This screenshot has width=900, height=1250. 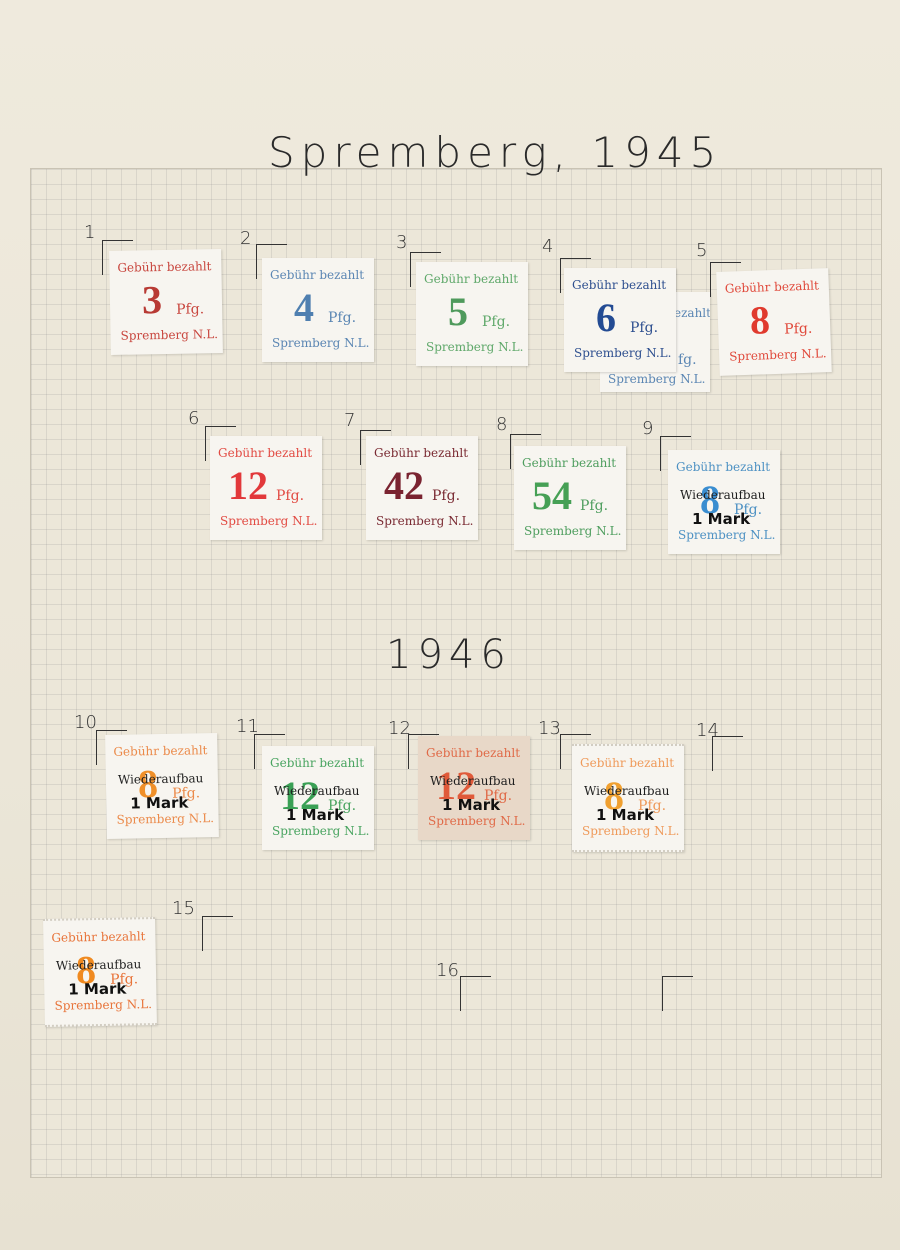 What do you see at coordinates (350, 420) in the screenshot?
I see `stamp-number-7: 7` at bounding box center [350, 420].